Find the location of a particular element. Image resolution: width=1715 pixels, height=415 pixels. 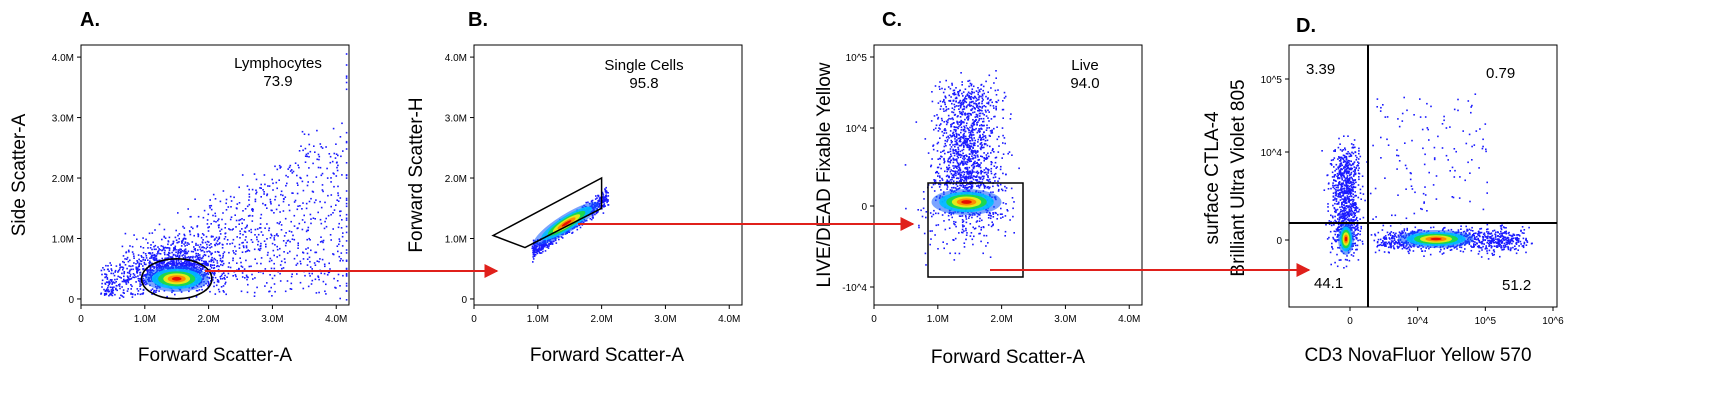

x-tick-label: 4.0M is located at coordinates (1129, 319).